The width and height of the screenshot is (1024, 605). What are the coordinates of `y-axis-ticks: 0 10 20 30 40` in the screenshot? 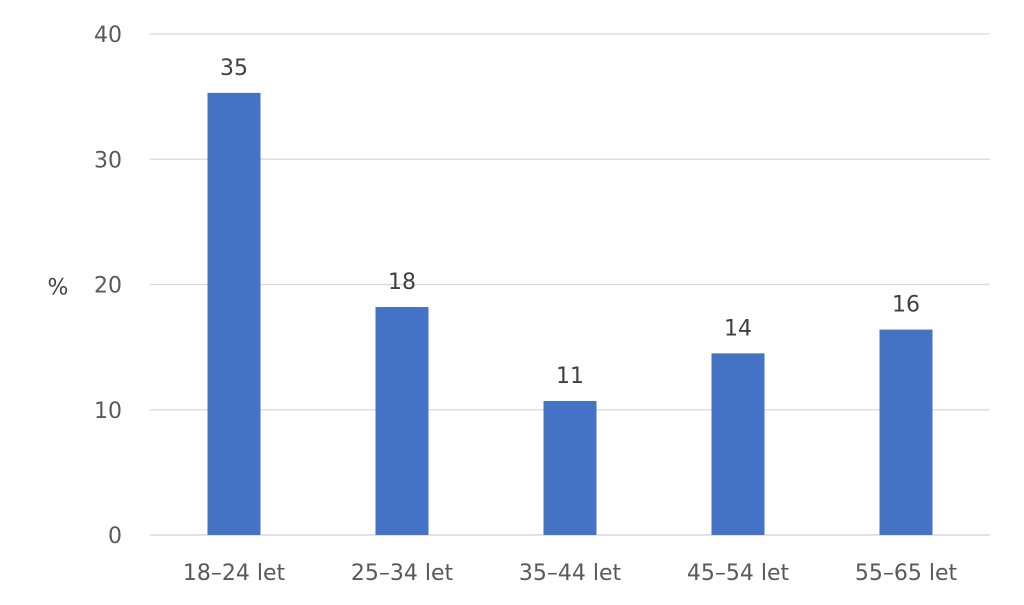 It's located at (108, 286).